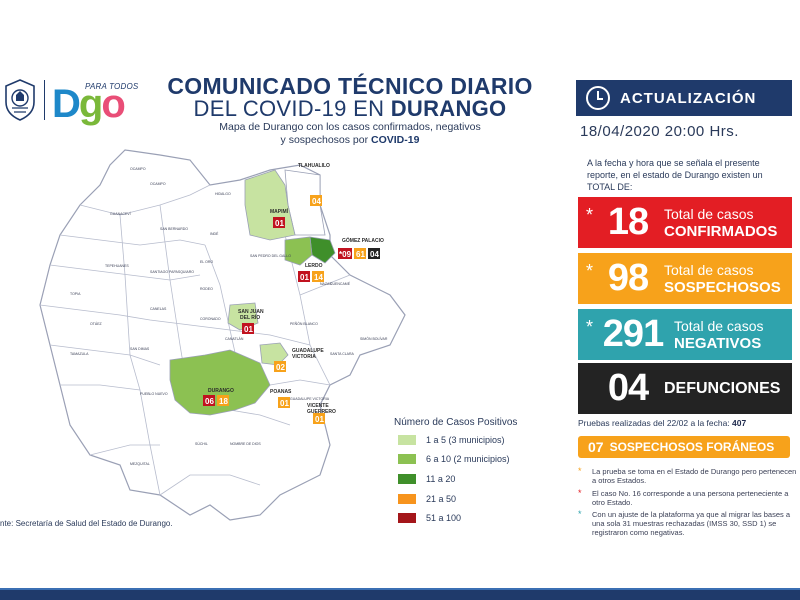 Image resolution: width=800 pixels, height=600 pixels. What do you see at coordinates (684, 447) in the screenshot?
I see `foreign-suspected-badge: 07 SOSPECHOSOS FORÁNEOS` at bounding box center [684, 447].